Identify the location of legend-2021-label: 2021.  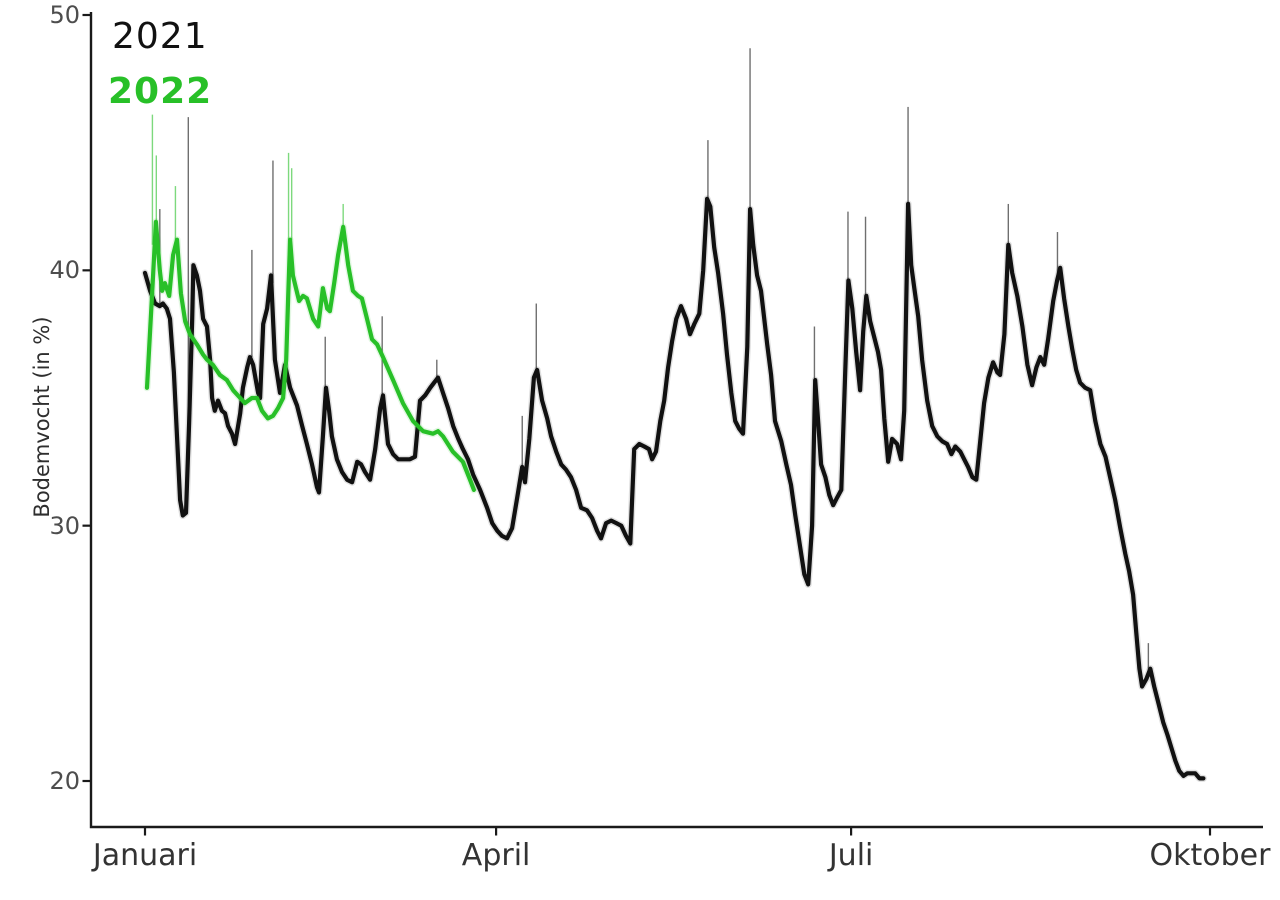
(160, 36).